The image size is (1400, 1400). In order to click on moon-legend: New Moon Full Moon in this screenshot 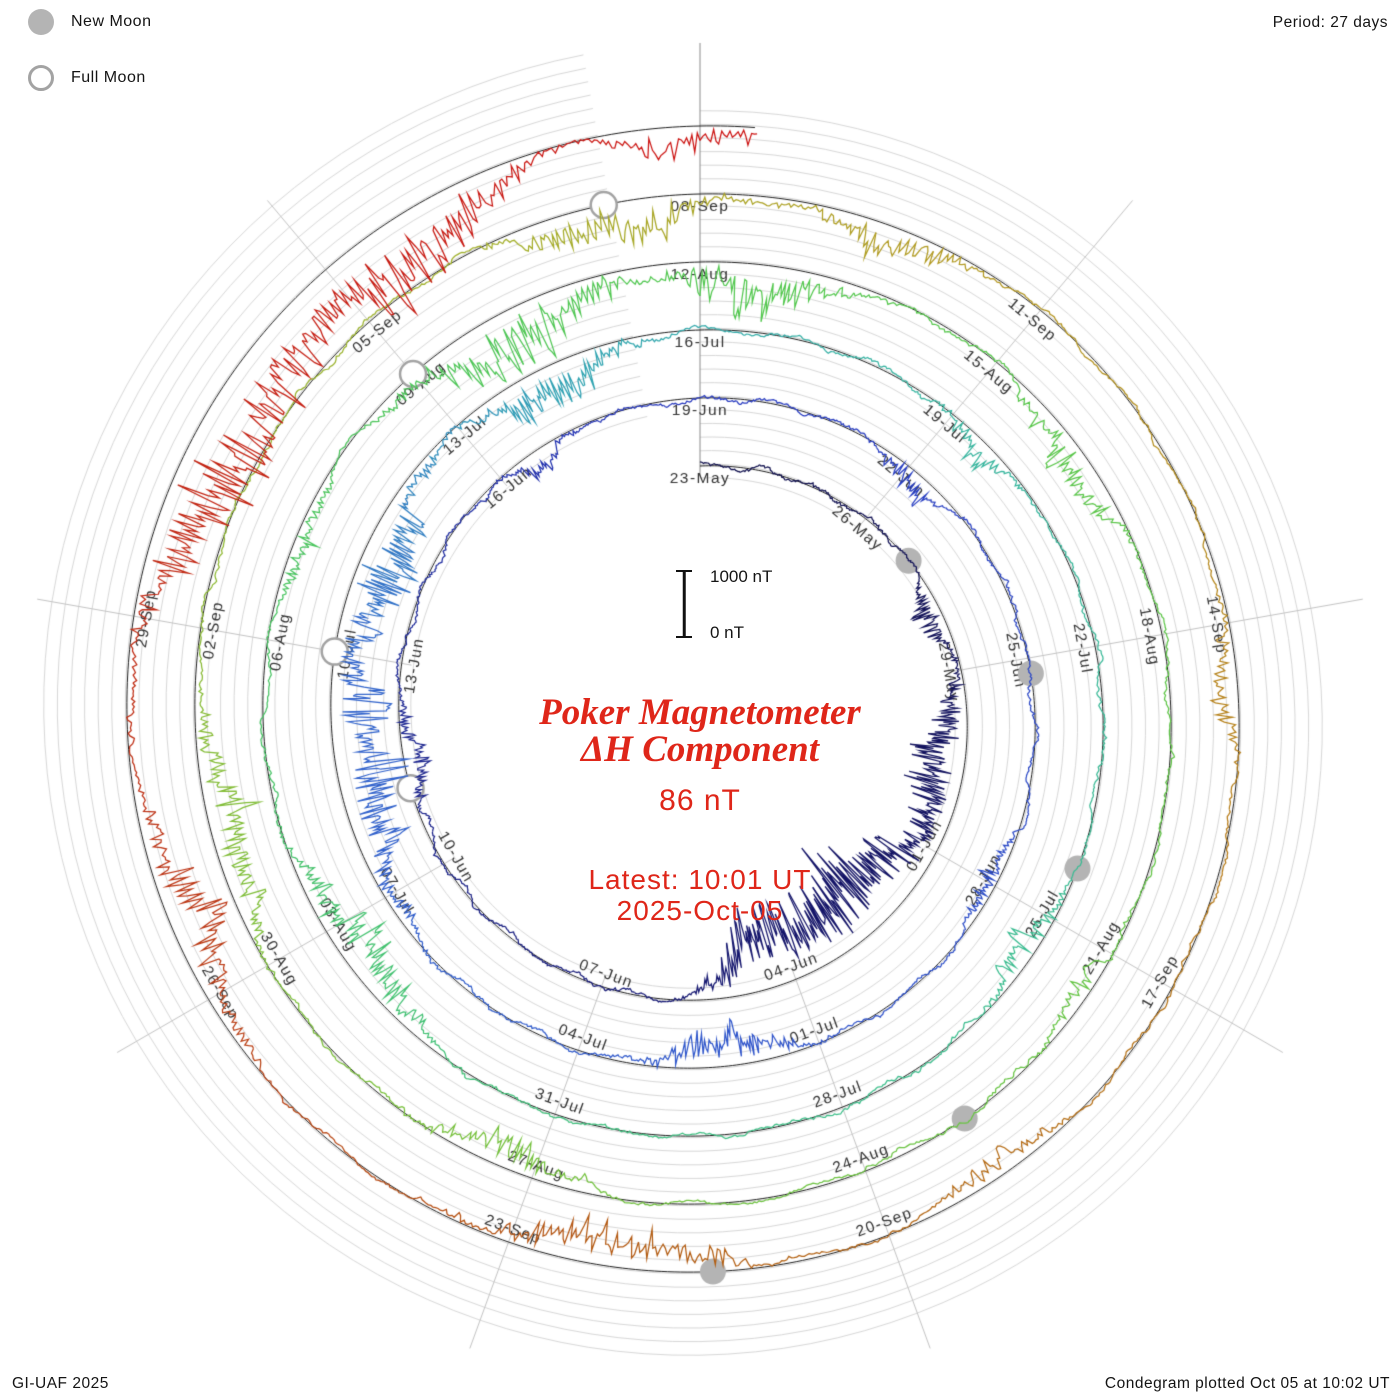, I will do `click(89, 64)`.